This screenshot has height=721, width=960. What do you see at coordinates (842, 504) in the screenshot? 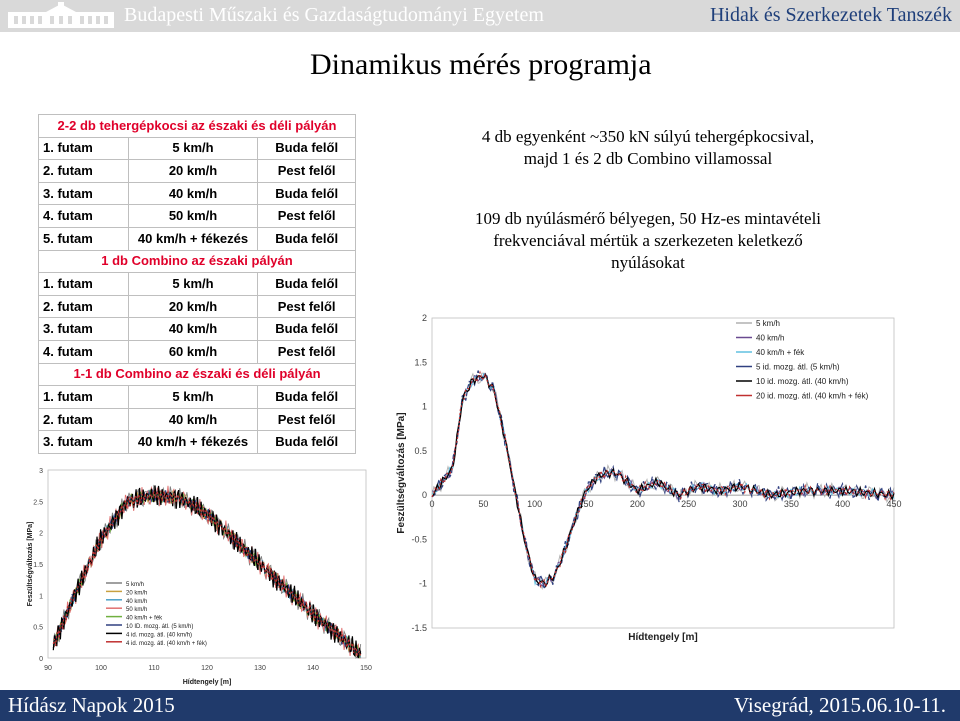
I see `x-tick-label: 400` at bounding box center [842, 504].